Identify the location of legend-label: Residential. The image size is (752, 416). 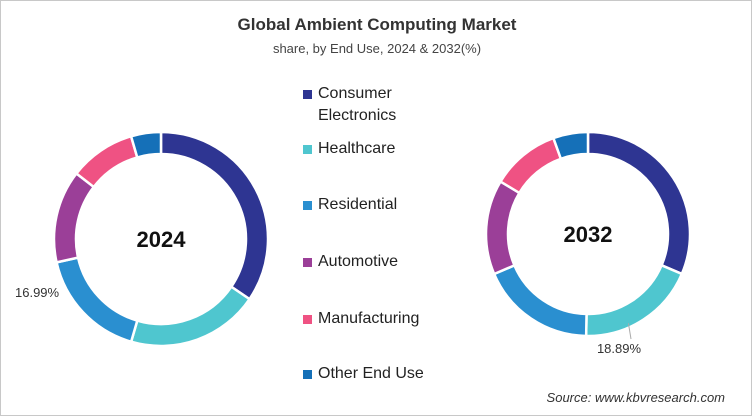
(358, 204).